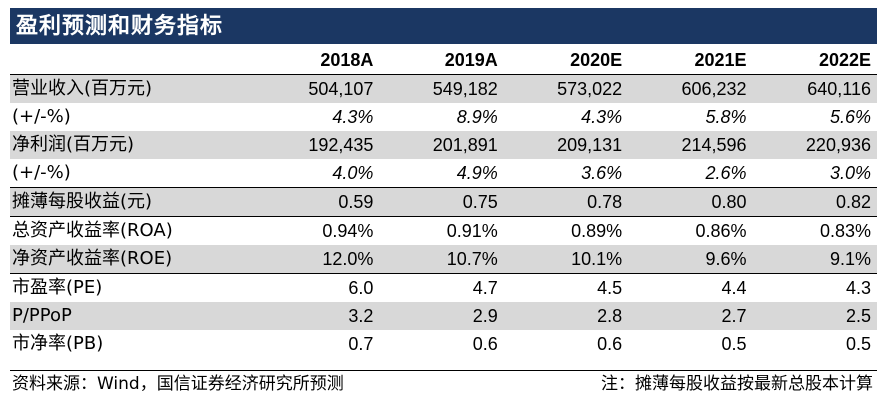 Image resolution: width=887 pixels, height=409 pixels. Describe the element at coordinates (690, 60) in the screenshot. I see `header-cell-2021e: 2021E` at that location.